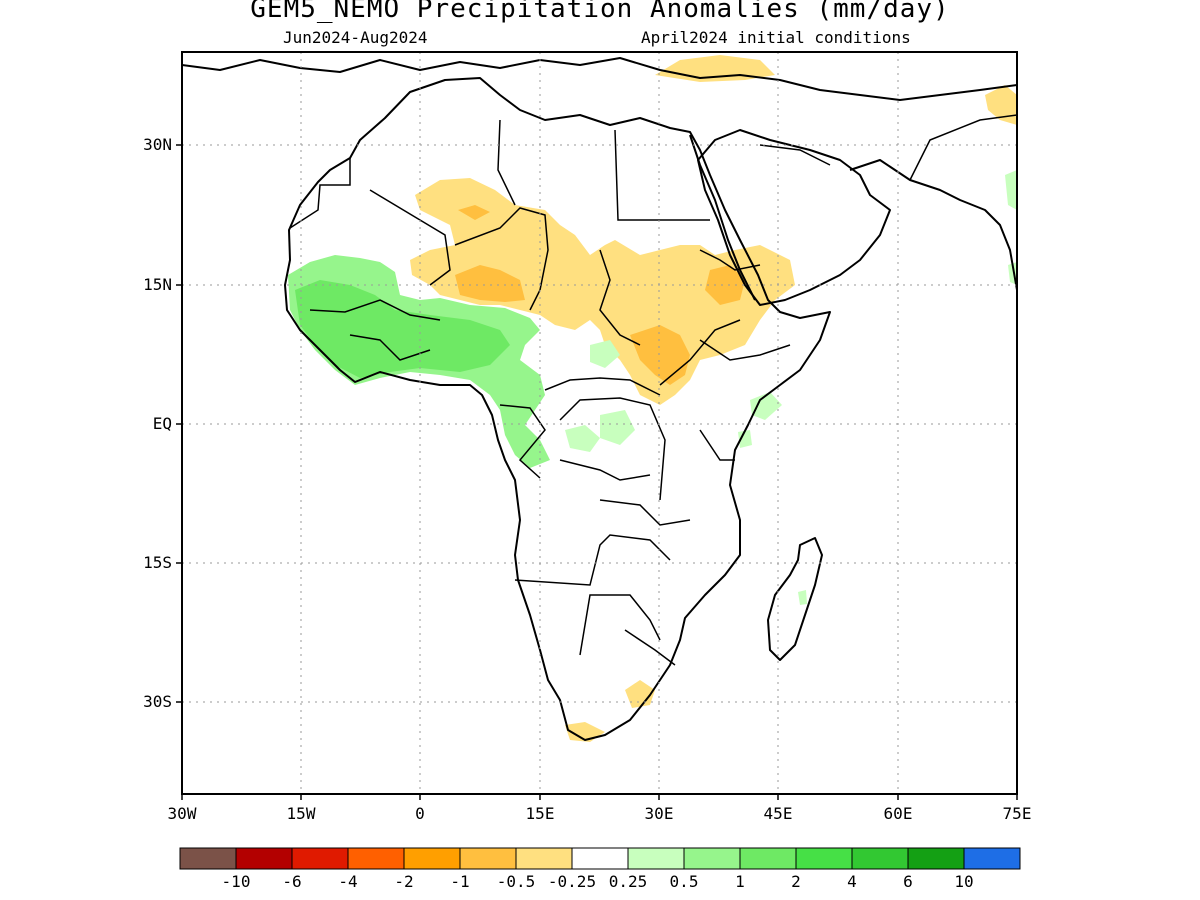  I want to click on anomaly-neg-ethiopia, so click(725, 285).